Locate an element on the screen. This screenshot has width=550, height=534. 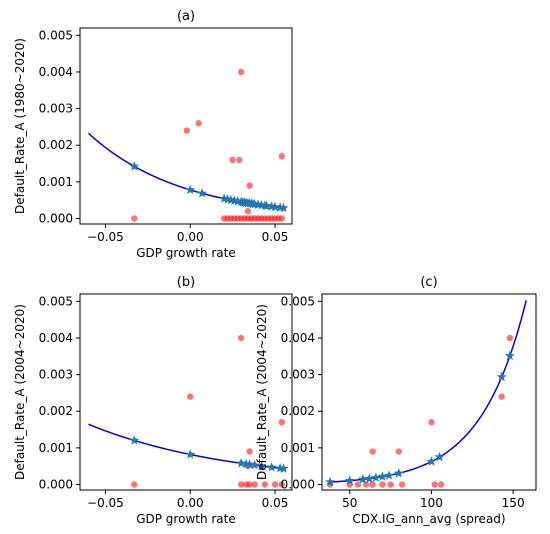
chart-title: (a) is located at coordinates (186, 16).